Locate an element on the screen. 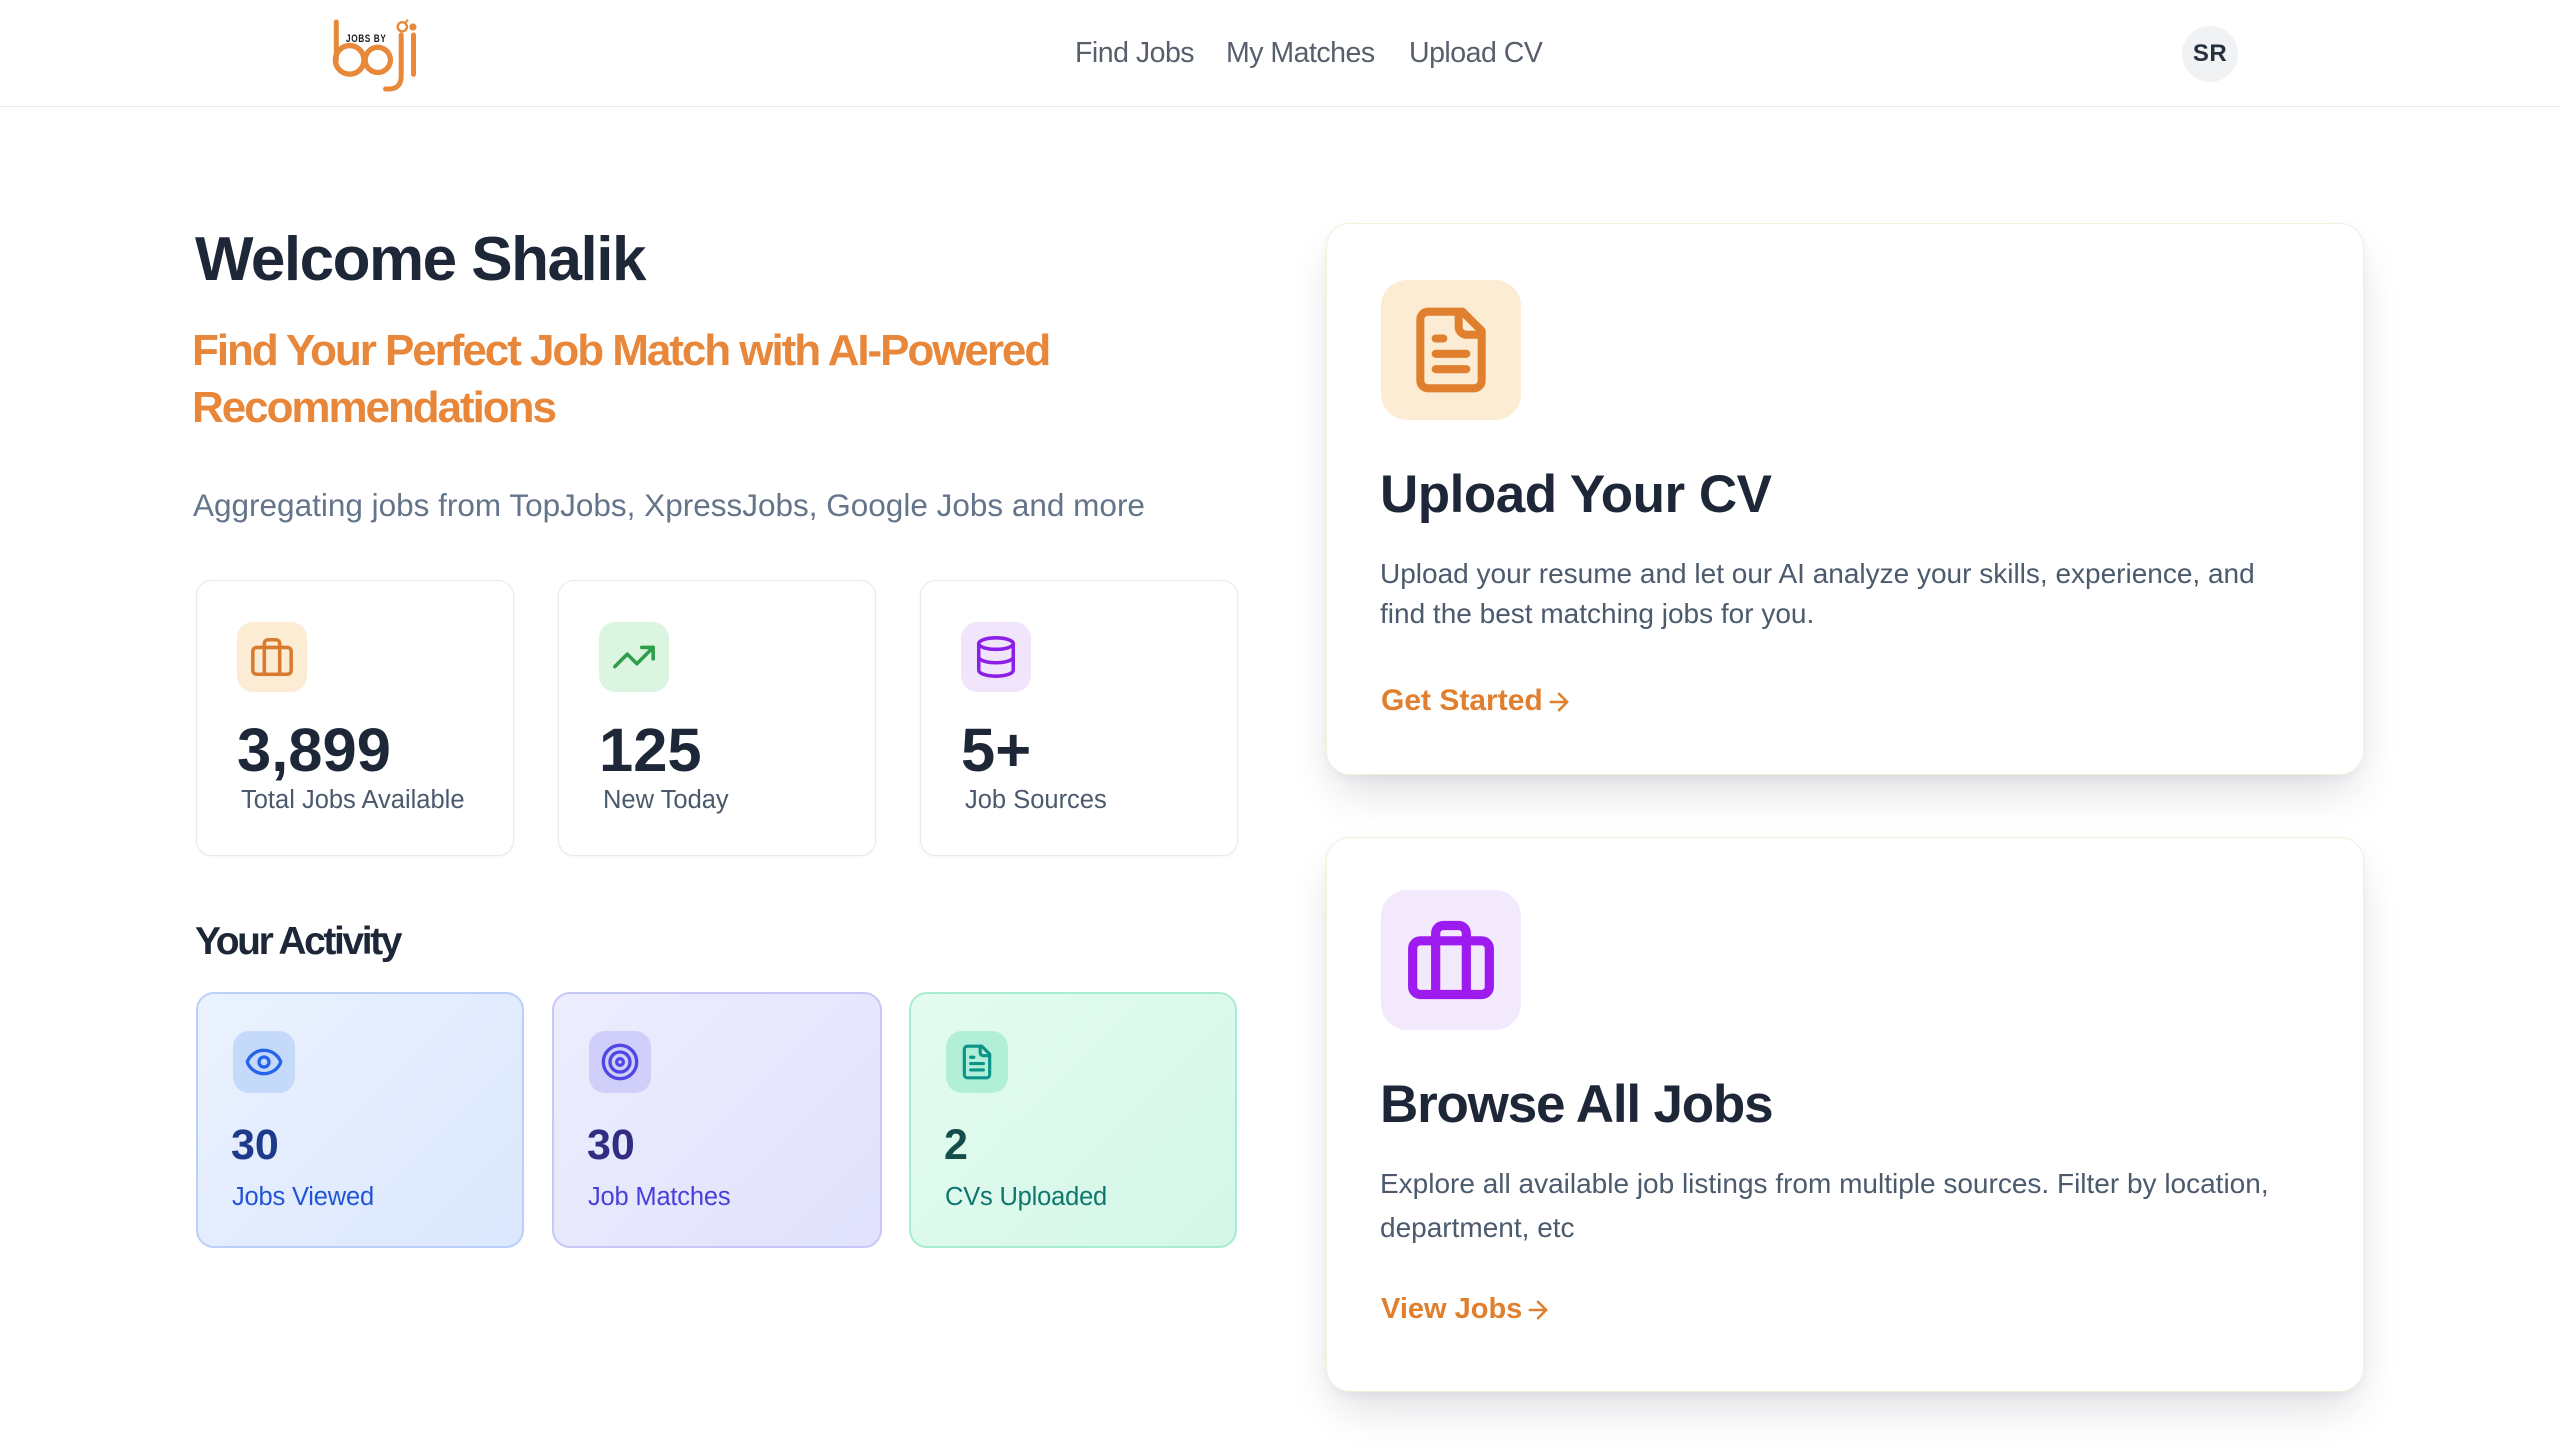  svg-text: JOBS BY is located at coordinates (366, 39).